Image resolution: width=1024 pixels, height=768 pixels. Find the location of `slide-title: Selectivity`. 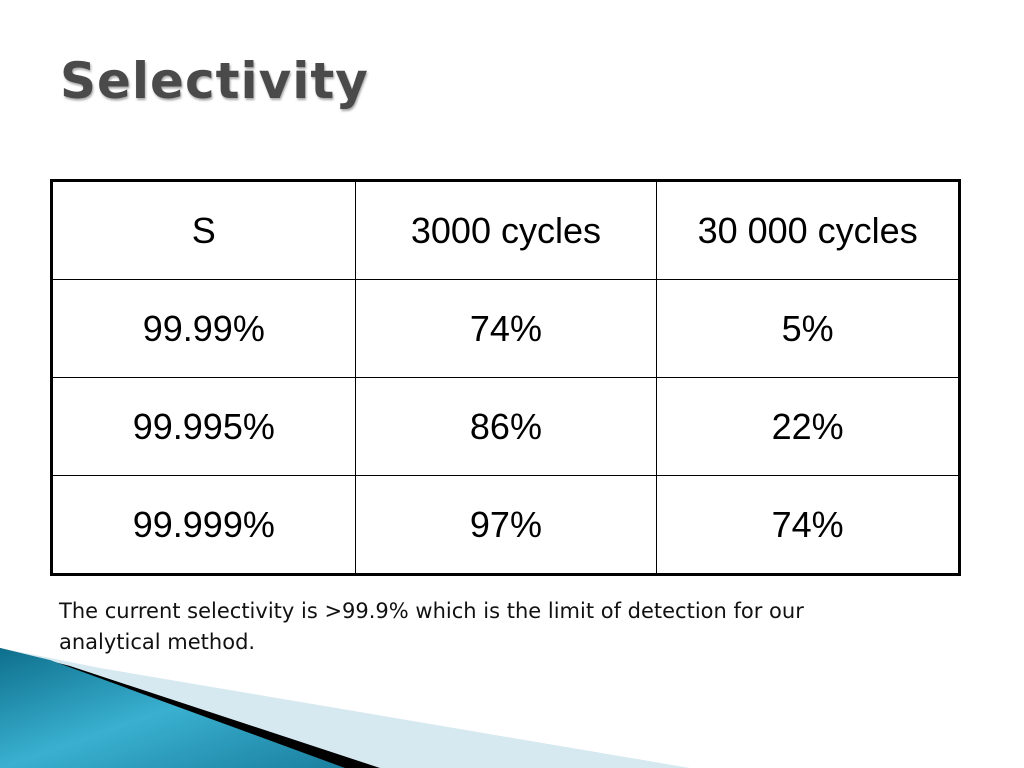

slide-title: Selectivity is located at coordinates (214, 81).